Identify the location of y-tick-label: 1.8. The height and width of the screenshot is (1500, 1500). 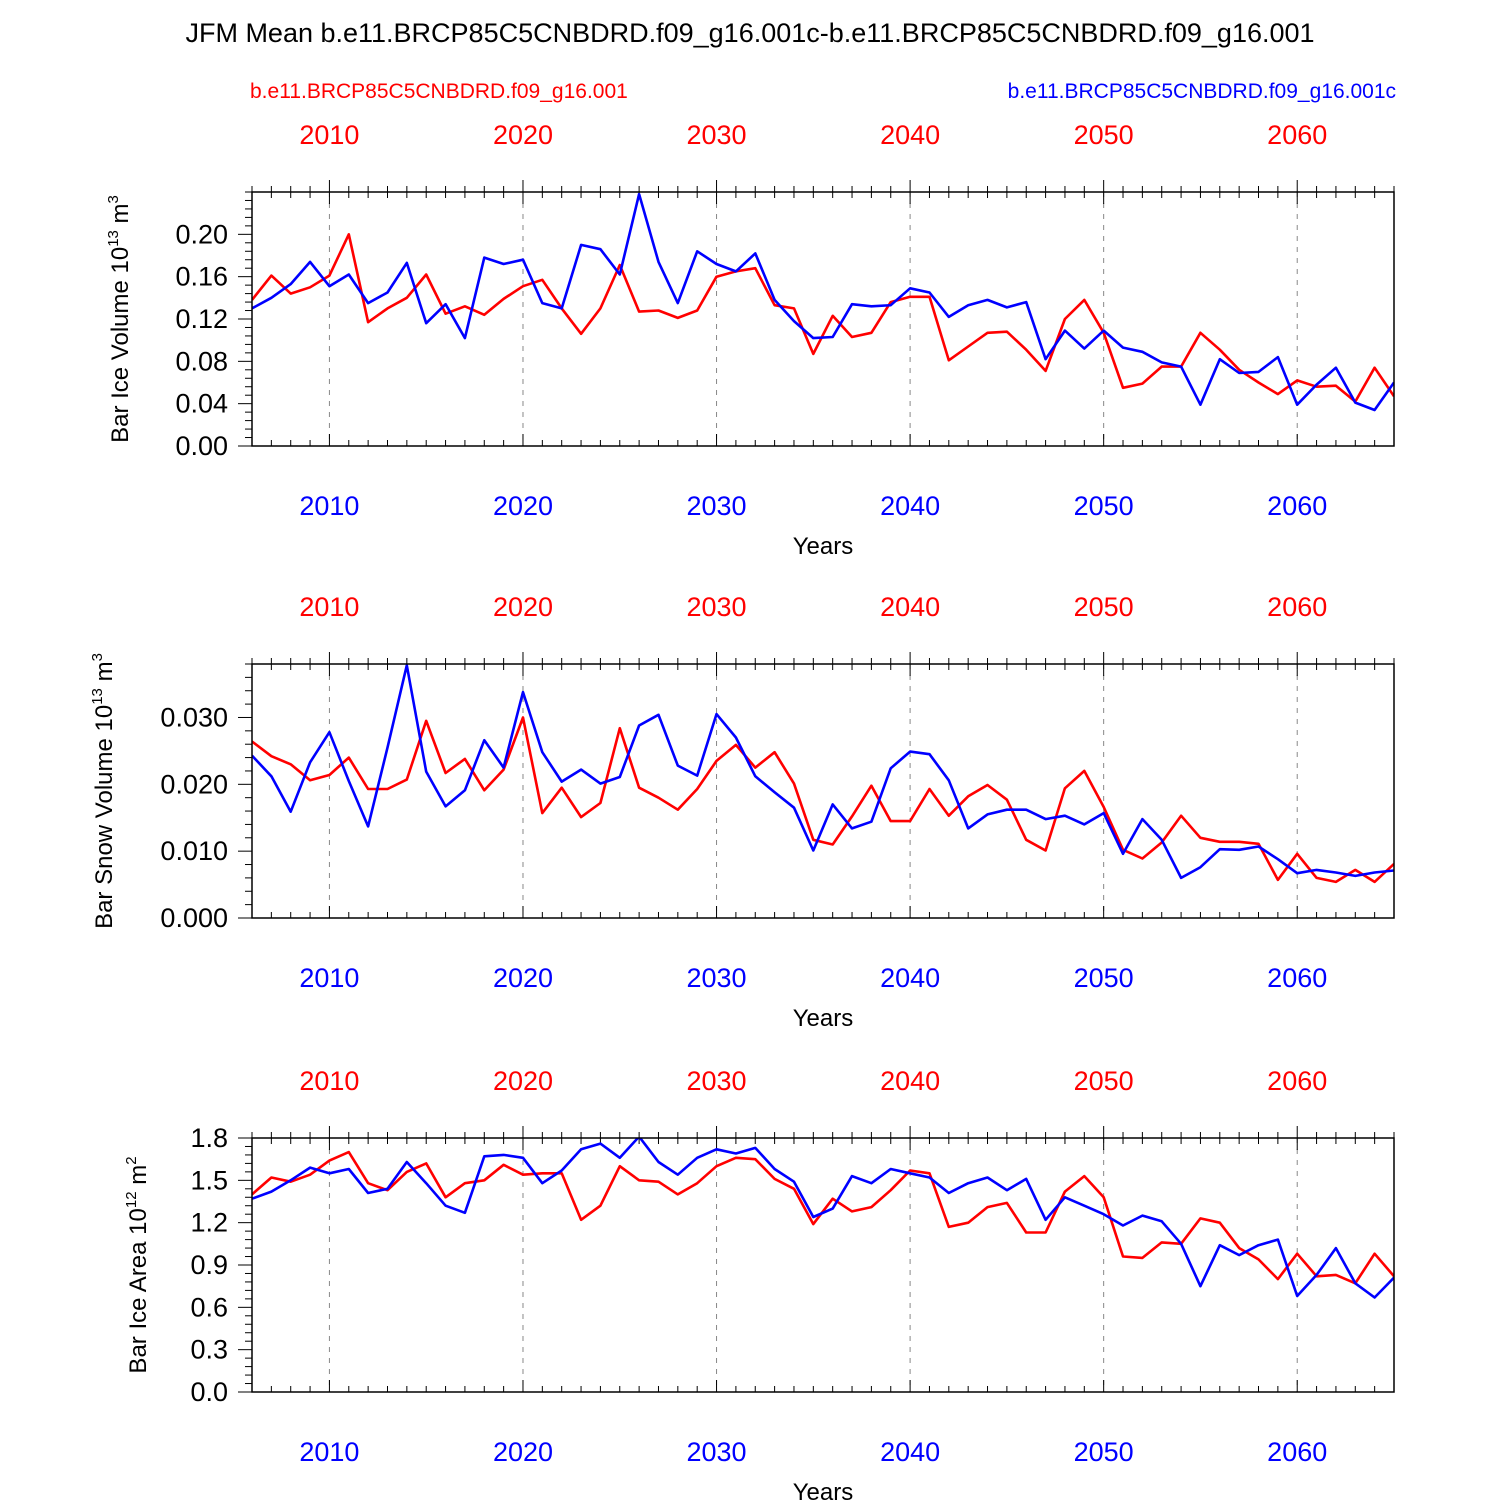
(209, 1138).